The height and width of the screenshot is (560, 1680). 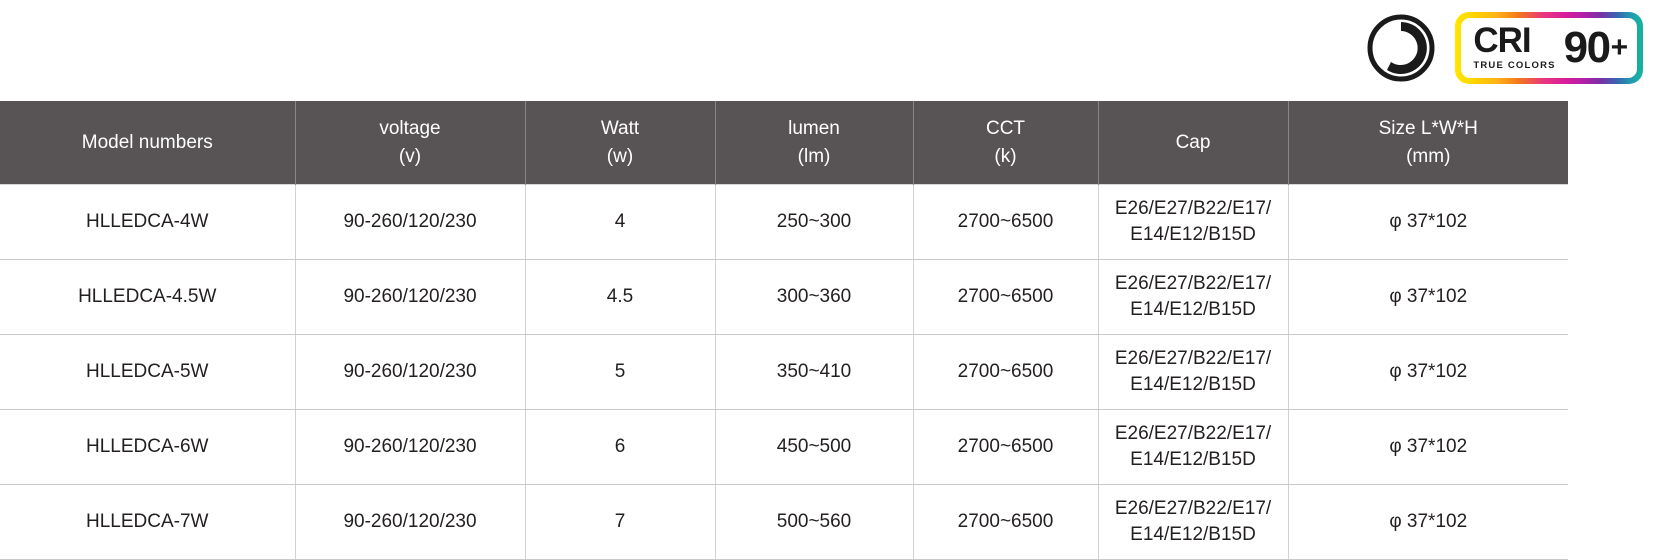 I want to click on column-header-line1: Size L*W*H, so click(x=1428, y=128).